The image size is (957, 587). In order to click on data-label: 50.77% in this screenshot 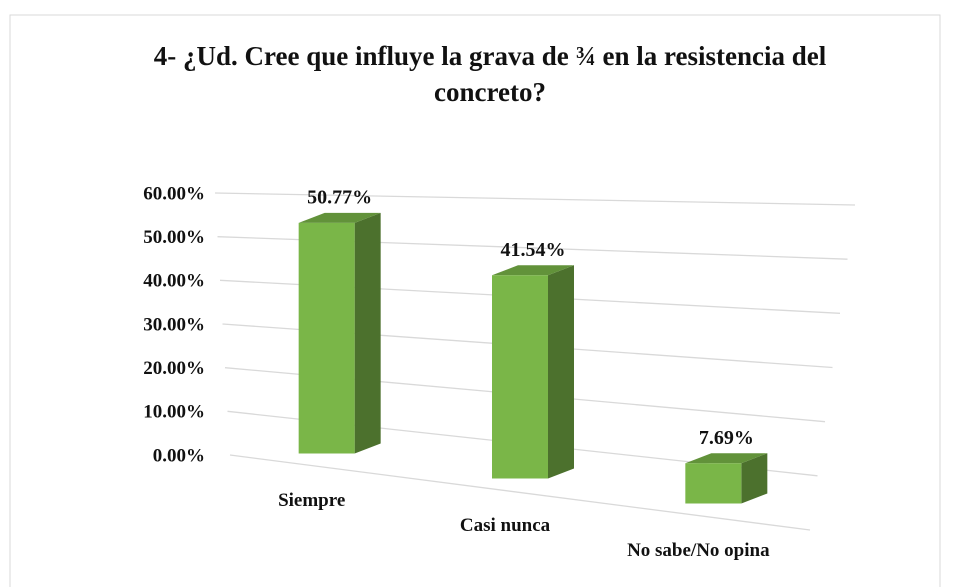, I will do `click(339, 198)`.